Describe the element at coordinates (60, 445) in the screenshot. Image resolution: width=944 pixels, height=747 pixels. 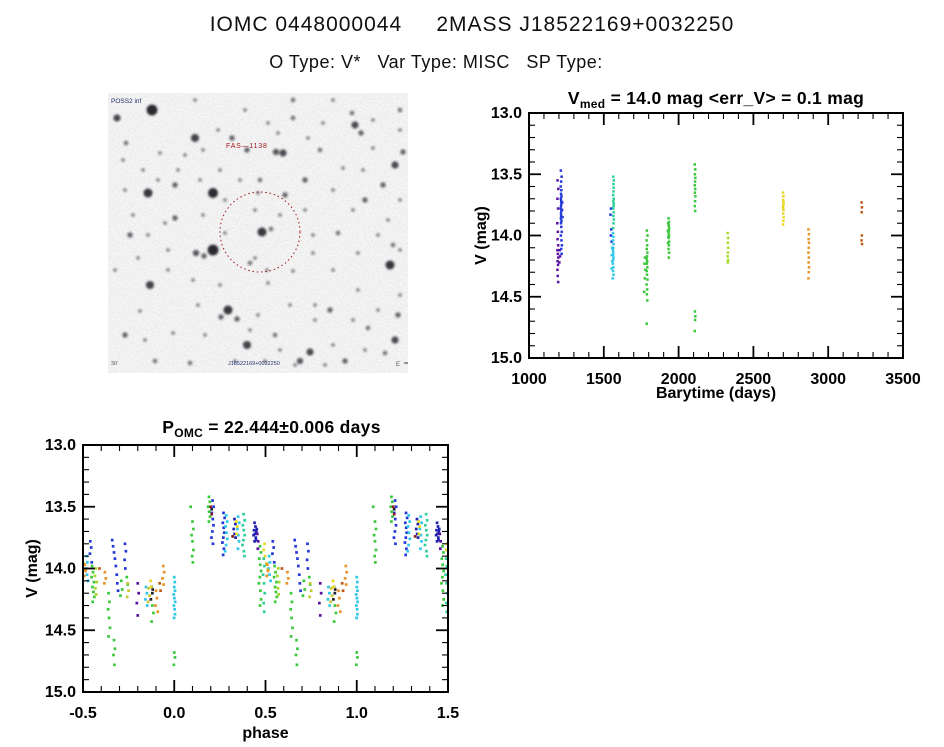
I see `phase-ytick-label: 13.0` at that location.